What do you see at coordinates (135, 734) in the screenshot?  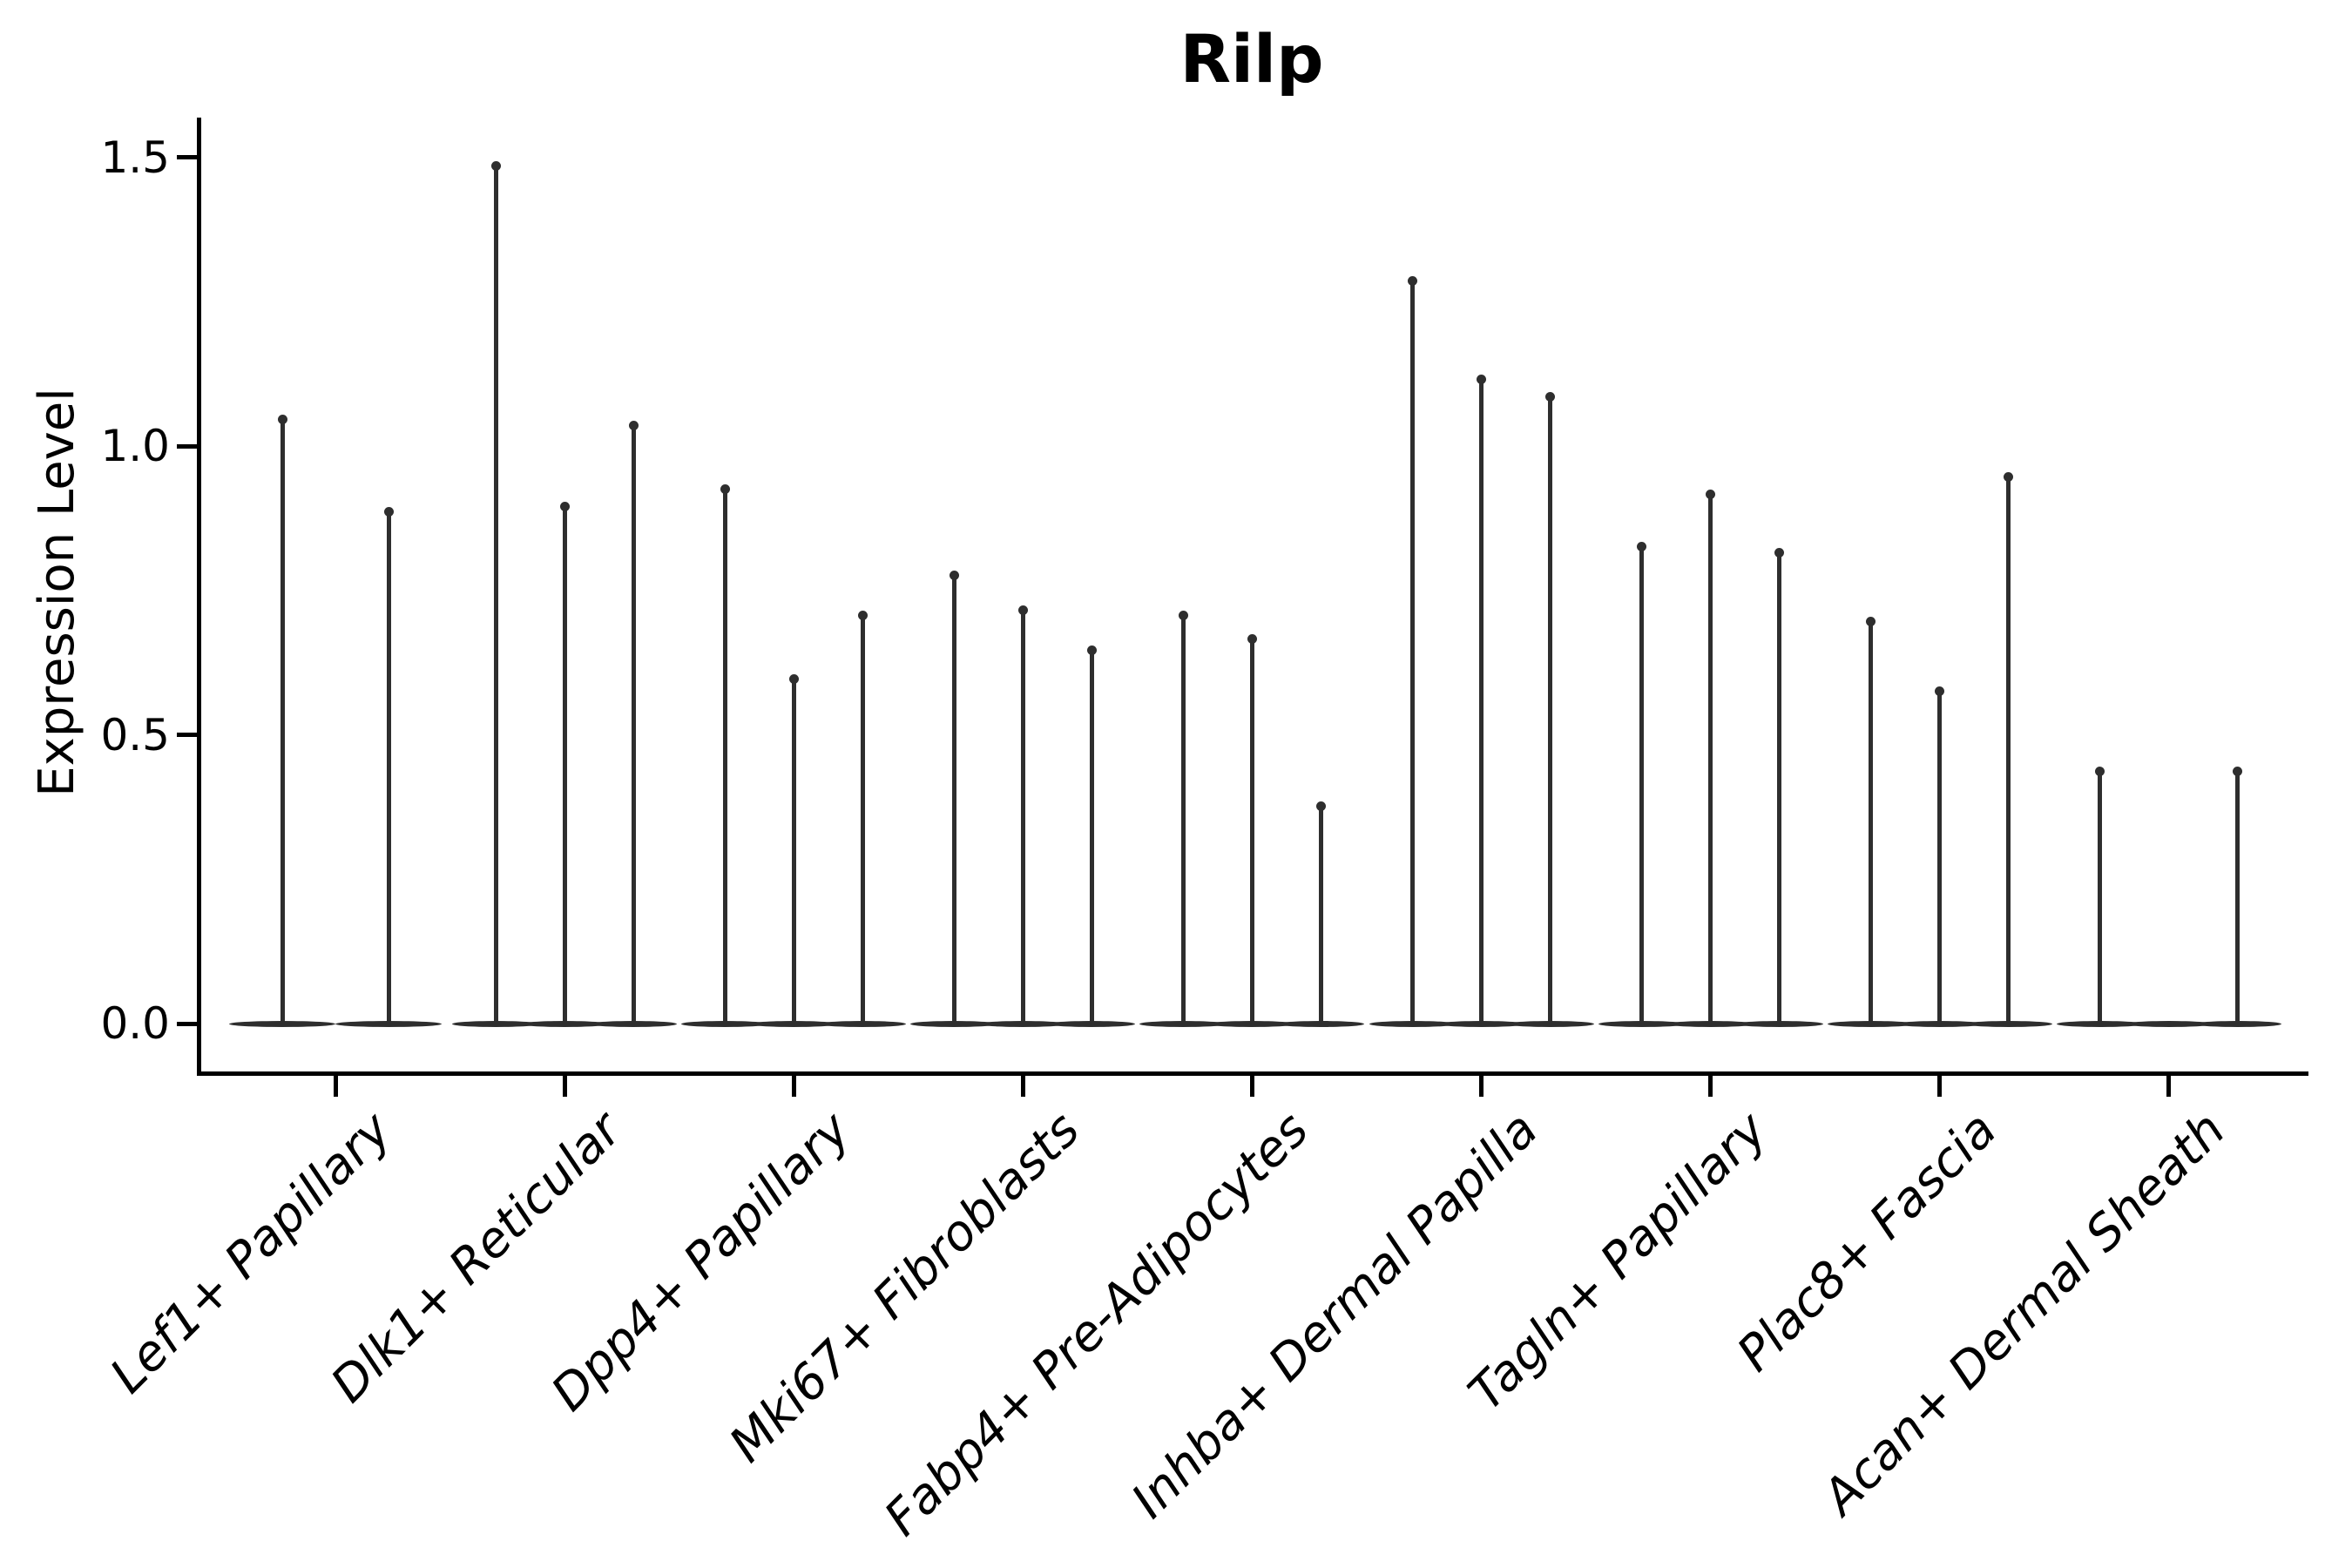 I see `y-tick-label: 0.5` at bounding box center [135, 734].